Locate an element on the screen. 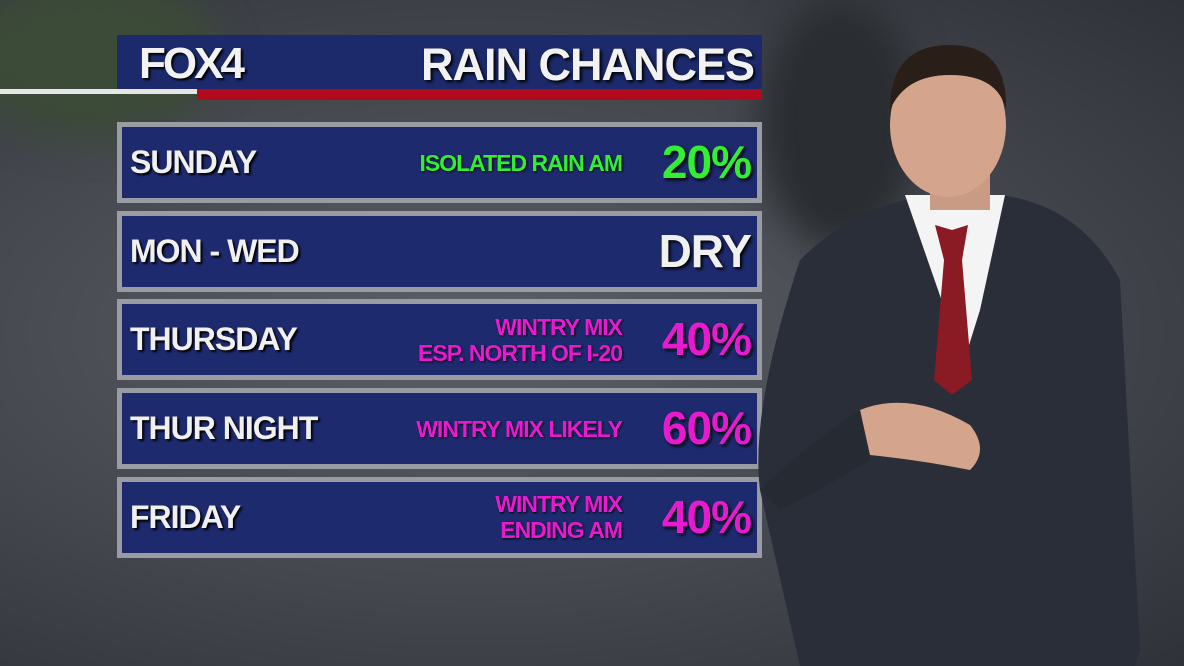 This screenshot has width=1184, height=666. condition-line: ESP. NORTH OF I-20 is located at coordinates (520, 352).